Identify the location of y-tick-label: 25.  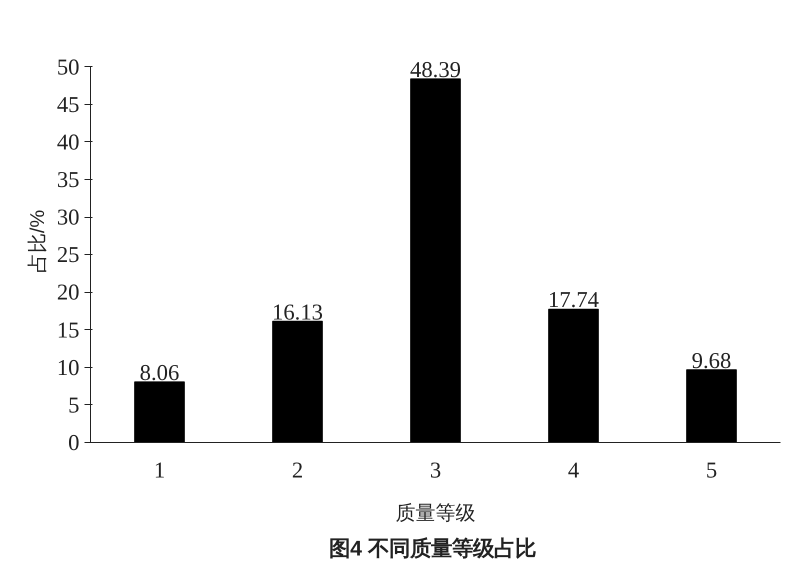
(68, 255).